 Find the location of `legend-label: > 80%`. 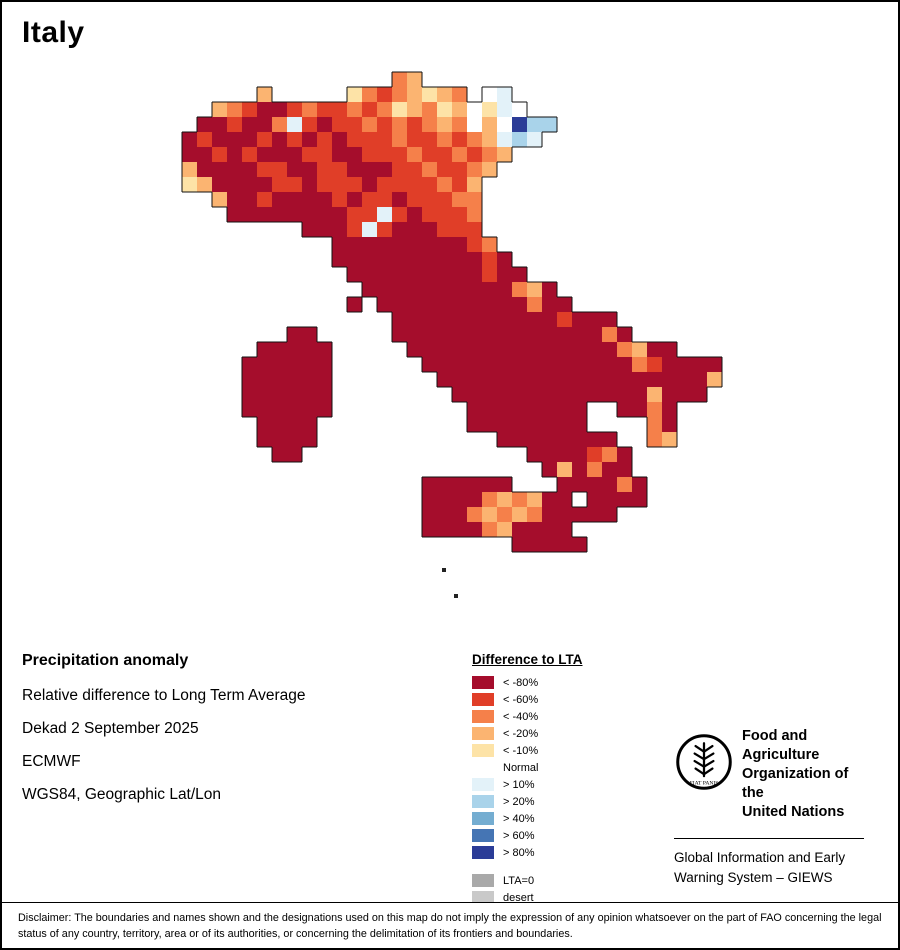

legend-label: > 80% is located at coordinates (519, 852).